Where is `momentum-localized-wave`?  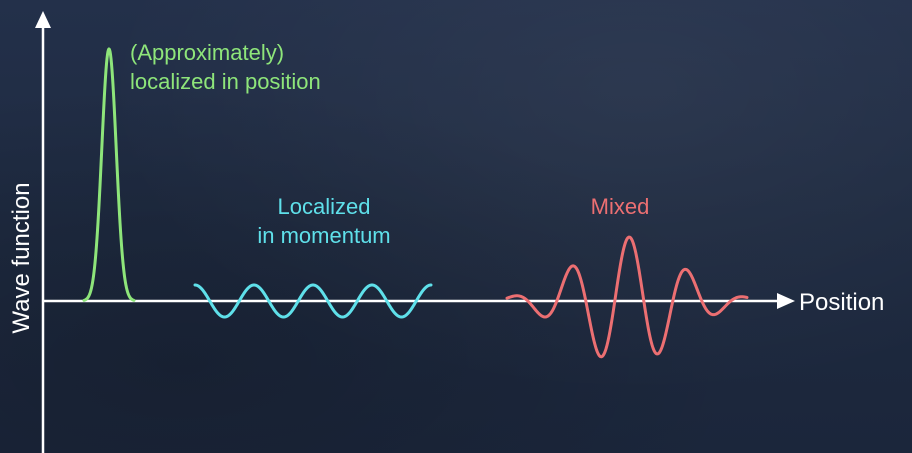 momentum-localized-wave is located at coordinates (313, 301).